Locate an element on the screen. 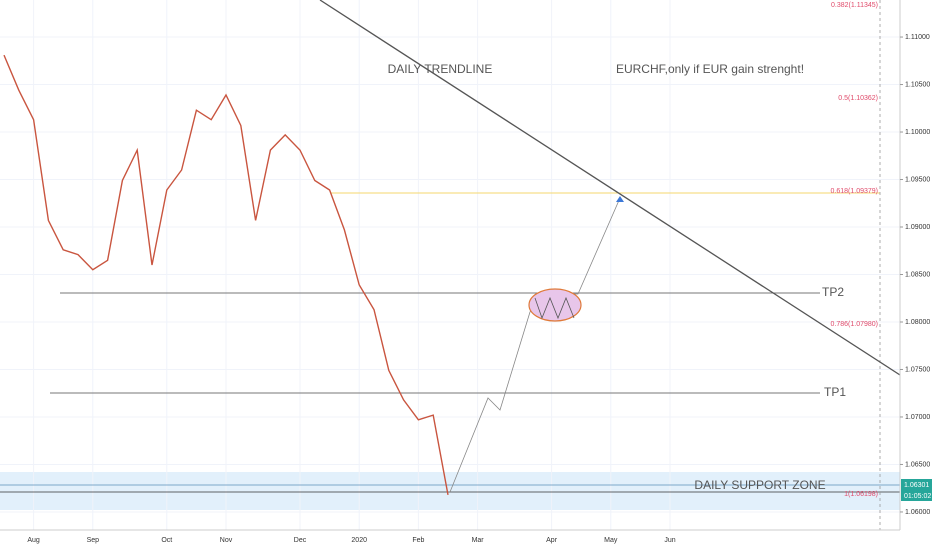 The width and height of the screenshot is (932, 550). fib-label: 1(1.06198) is located at coordinates (861, 494).